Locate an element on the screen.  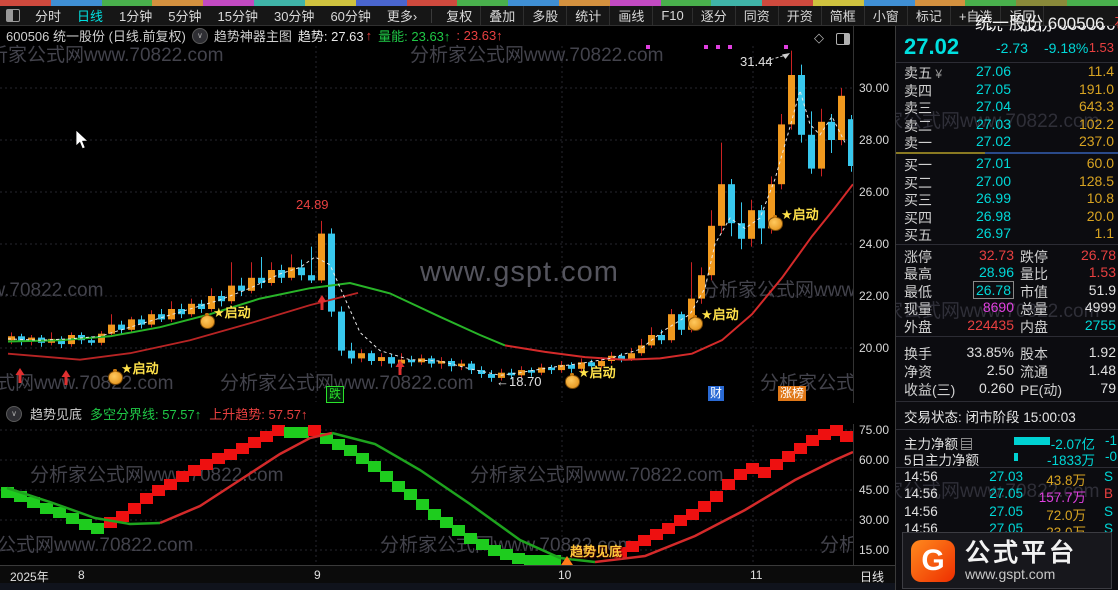
menu-item-F10: F10 is located at coordinates (673, 15).